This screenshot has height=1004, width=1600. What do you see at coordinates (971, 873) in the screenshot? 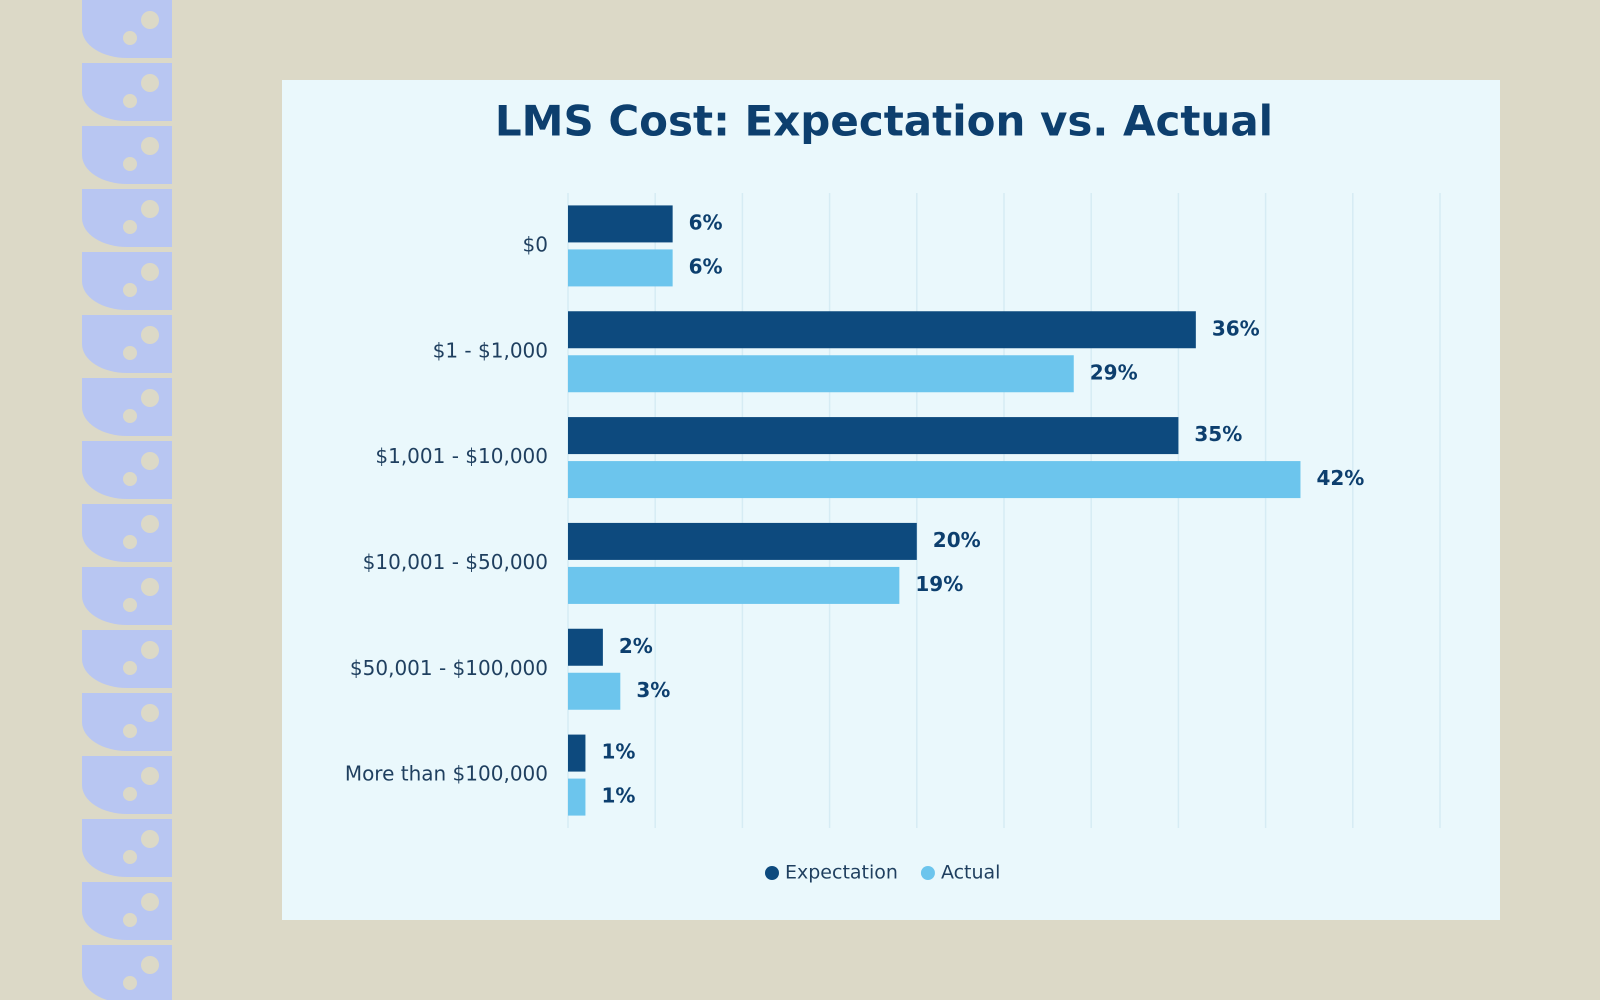
I see `legend-label: Actual` at bounding box center [971, 873].